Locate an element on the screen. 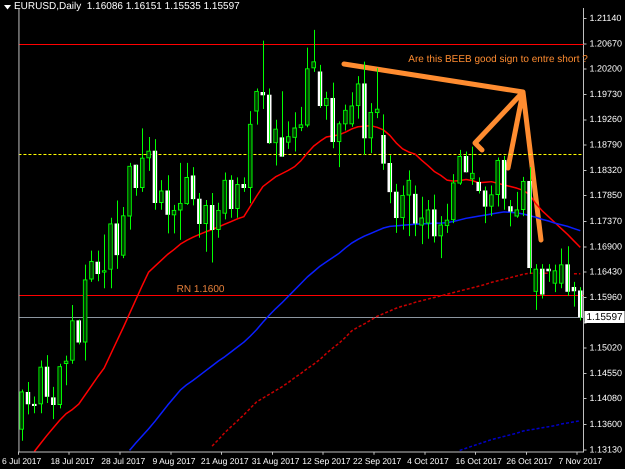 The image size is (625, 469). x-tick-label: 4 Oct 2017 is located at coordinates (428, 461).